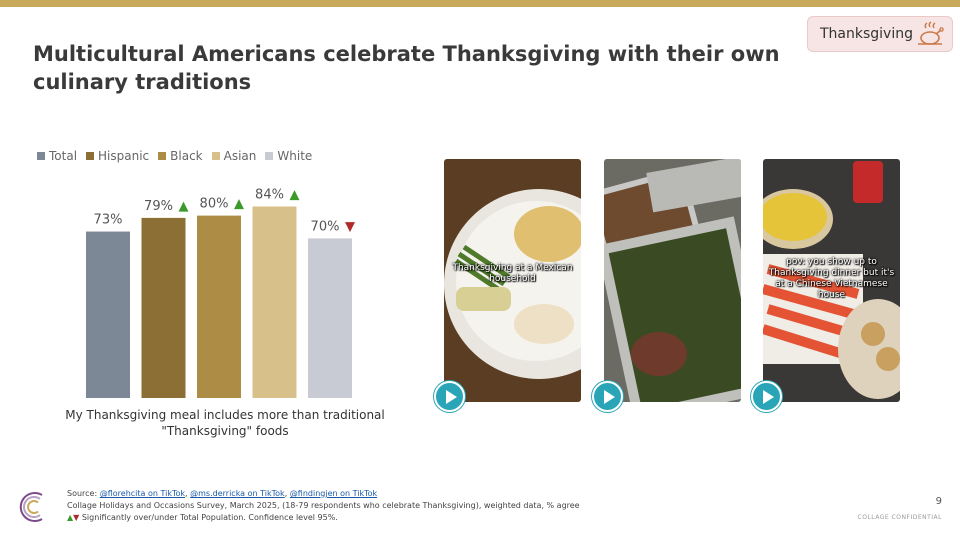 The width and height of the screenshot is (960, 540). I want to click on source-link-florehcita: @florehcita on TikTok, so click(142, 493).